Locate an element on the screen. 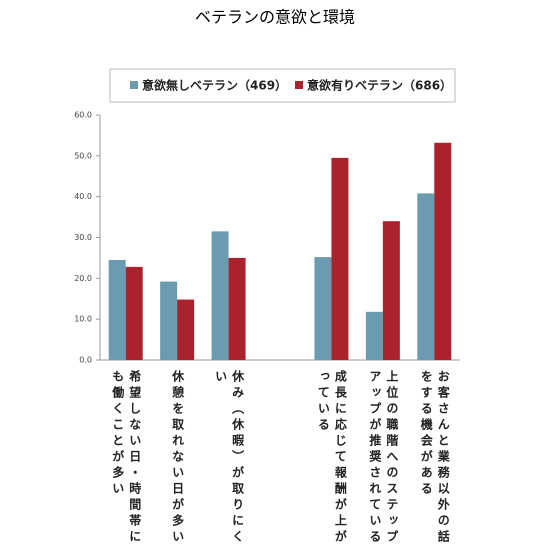 This screenshot has height=560, width=550. legend-box is located at coordinates (282, 85).